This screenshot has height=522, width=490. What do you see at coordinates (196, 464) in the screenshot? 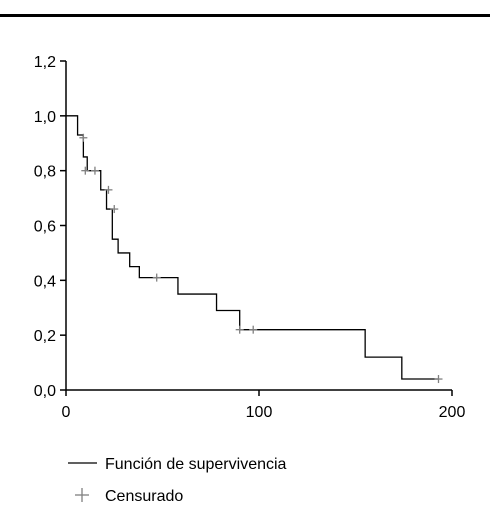
I see `legend-label-survival: Función de supervivencia` at bounding box center [196, 464].